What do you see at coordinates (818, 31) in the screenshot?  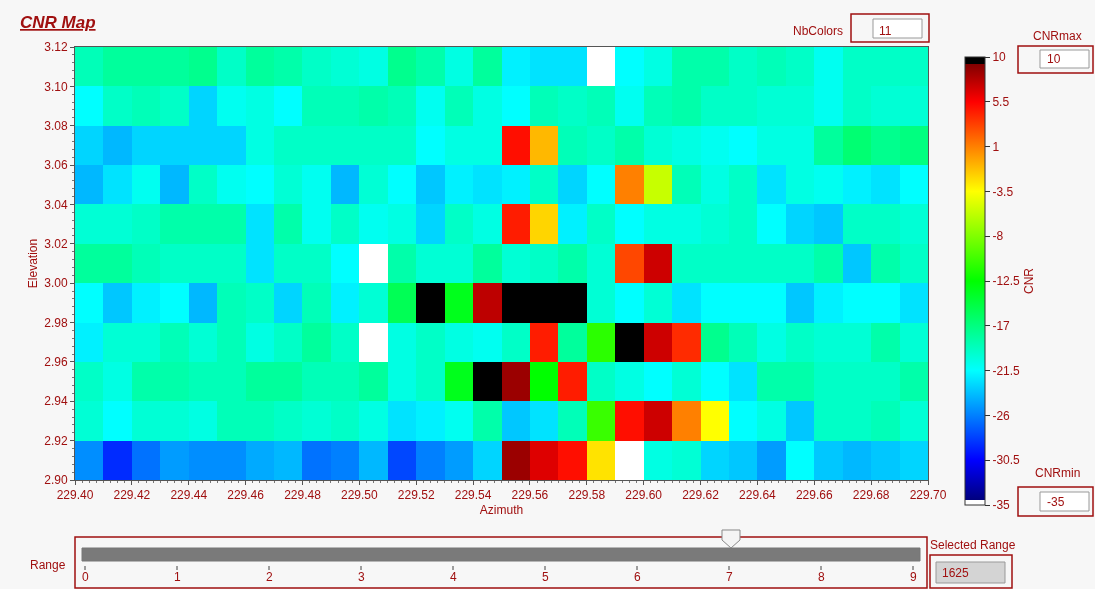 I see `text: NbColors` at bounding box center [818, 31].